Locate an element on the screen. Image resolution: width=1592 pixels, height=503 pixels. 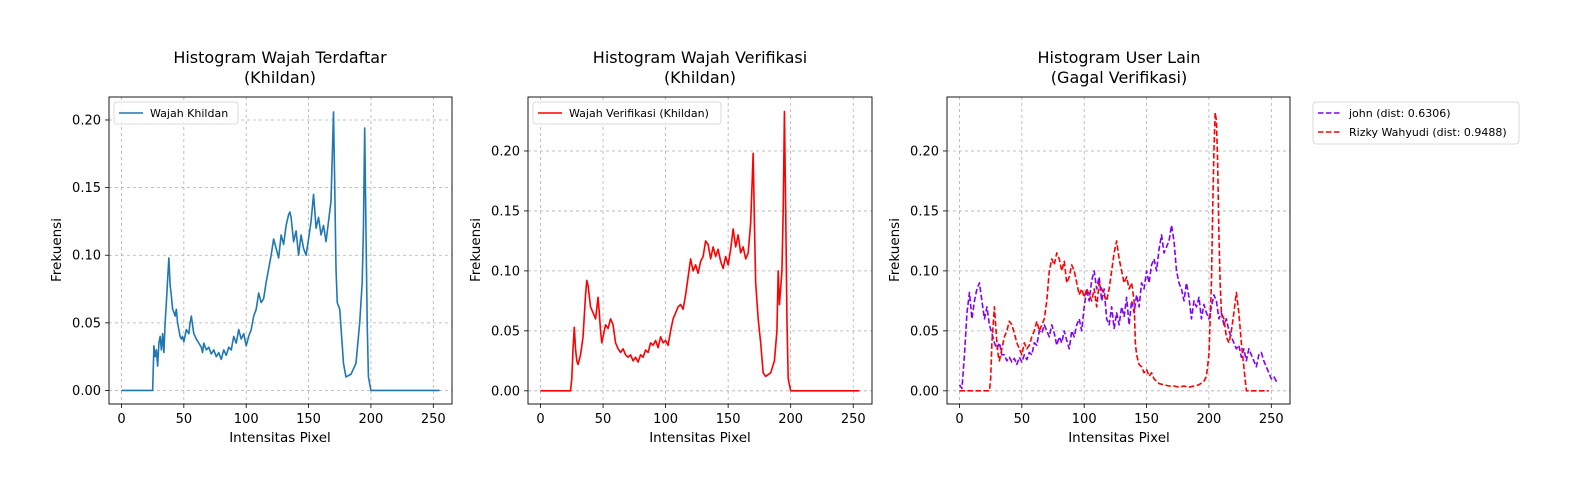
subplot-title-line2: (Gagal Verifikasi) is located at coordinates (1119, 77).